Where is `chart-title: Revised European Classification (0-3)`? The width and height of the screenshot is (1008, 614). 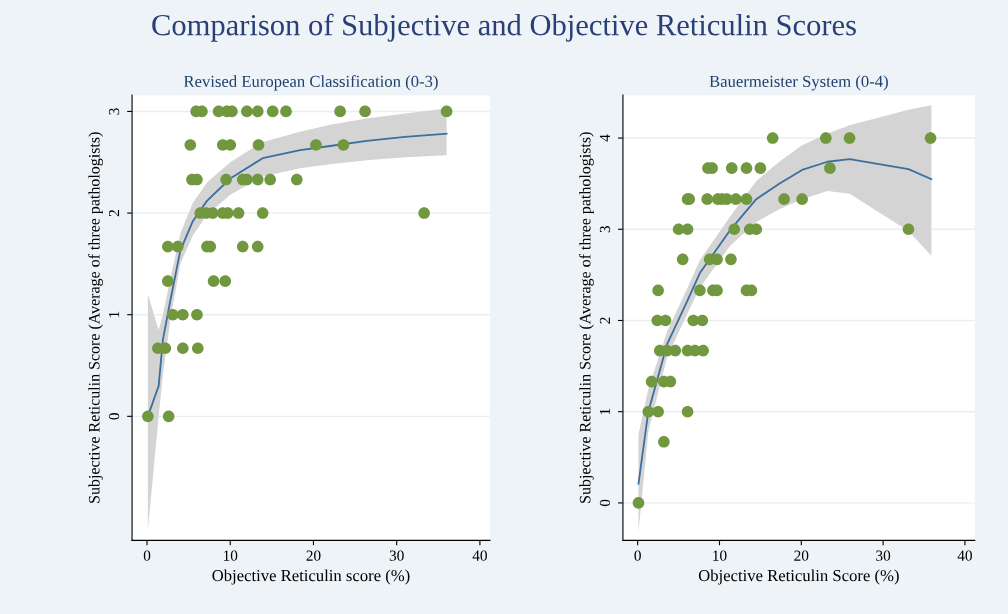
chart-title: Revised European Classification (0-3) is located at coordinates (310, 83).